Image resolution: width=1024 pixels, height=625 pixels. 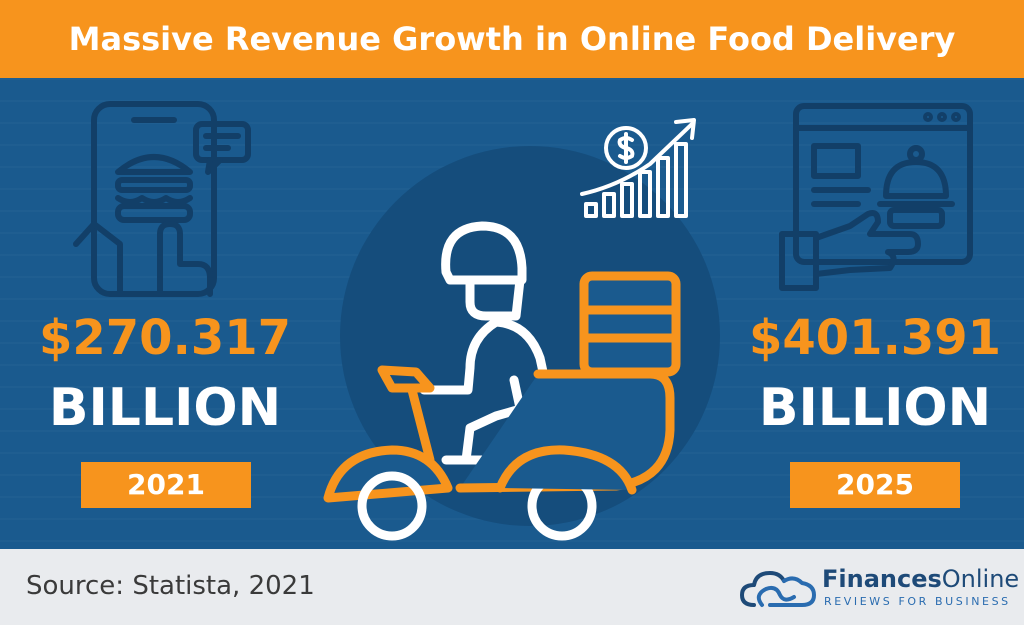 What do you see at coordinates (170, 586) in the screenshot?
I see `source-credit: Source: Statista, 2021` at bounding box center [170, 586].